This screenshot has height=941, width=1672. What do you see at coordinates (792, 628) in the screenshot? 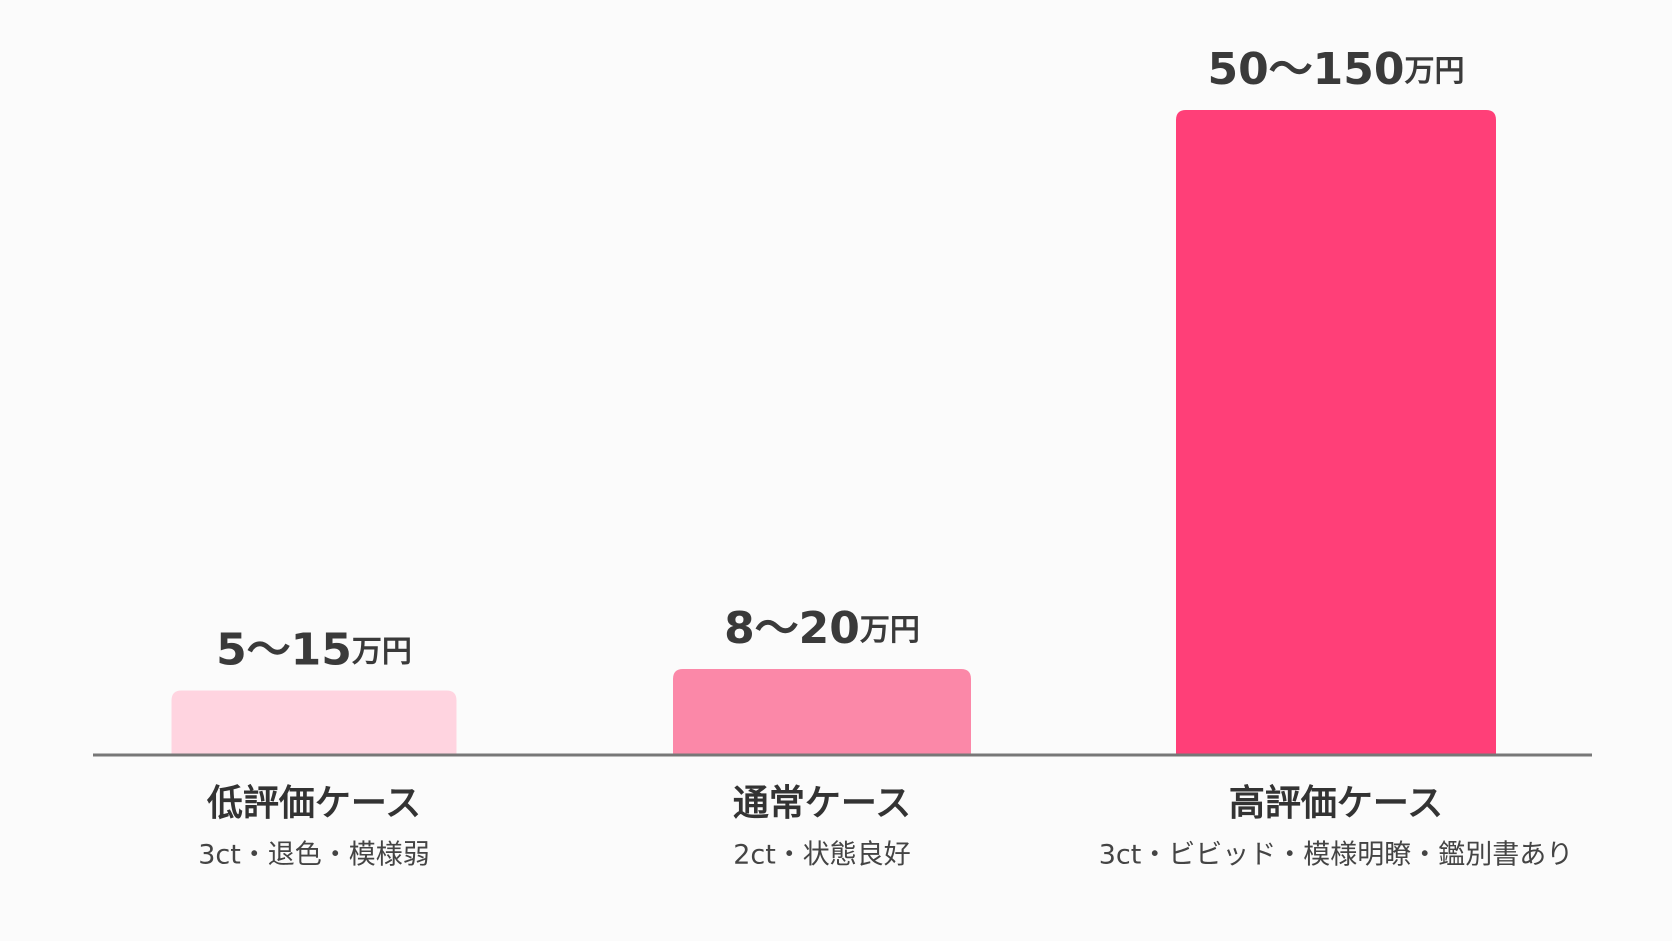
I see `value-label-number: 8〜20` at bounding box center [792, 628].